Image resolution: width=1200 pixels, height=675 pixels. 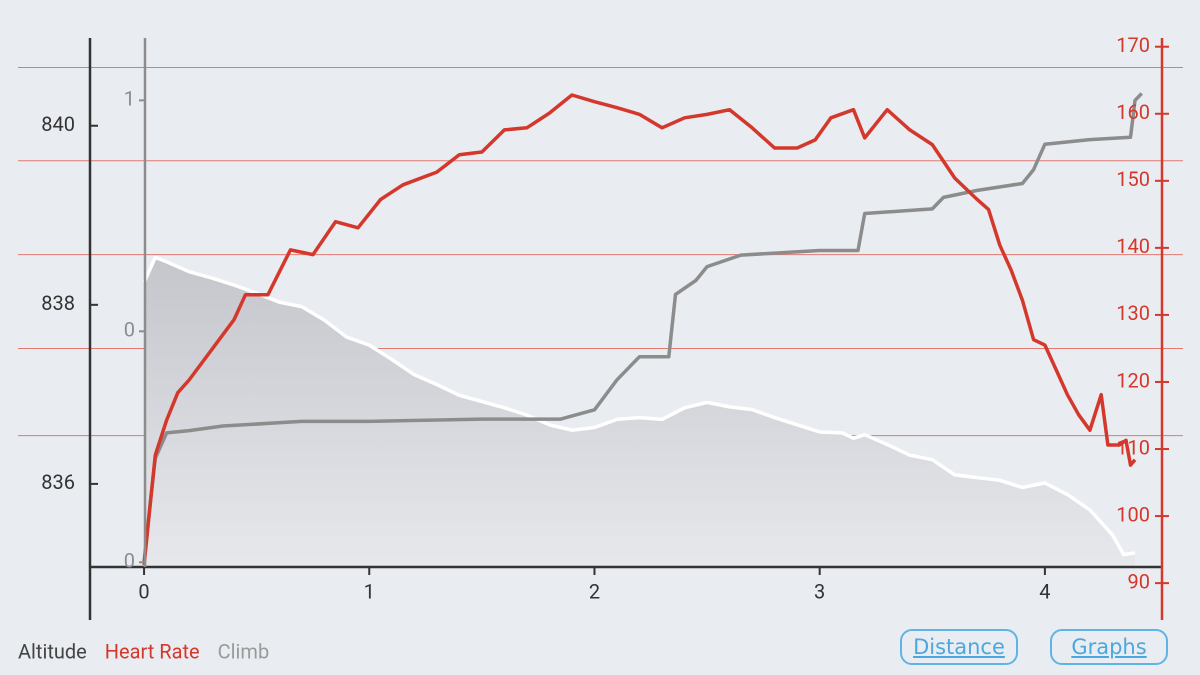 What do you see at coordinates (58, 482) in the screenshot?
I see `y-tick-label: 836` at bounding box center [58, 482].